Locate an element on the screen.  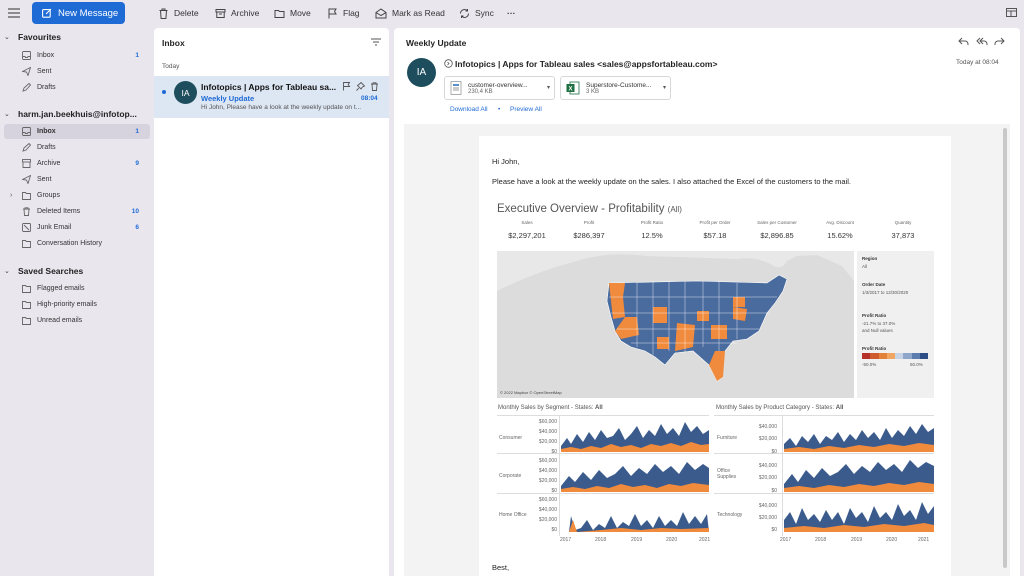
map-credit: © 2022 Mapbox © OpenStreetMap is located at coordinates (531, 392).